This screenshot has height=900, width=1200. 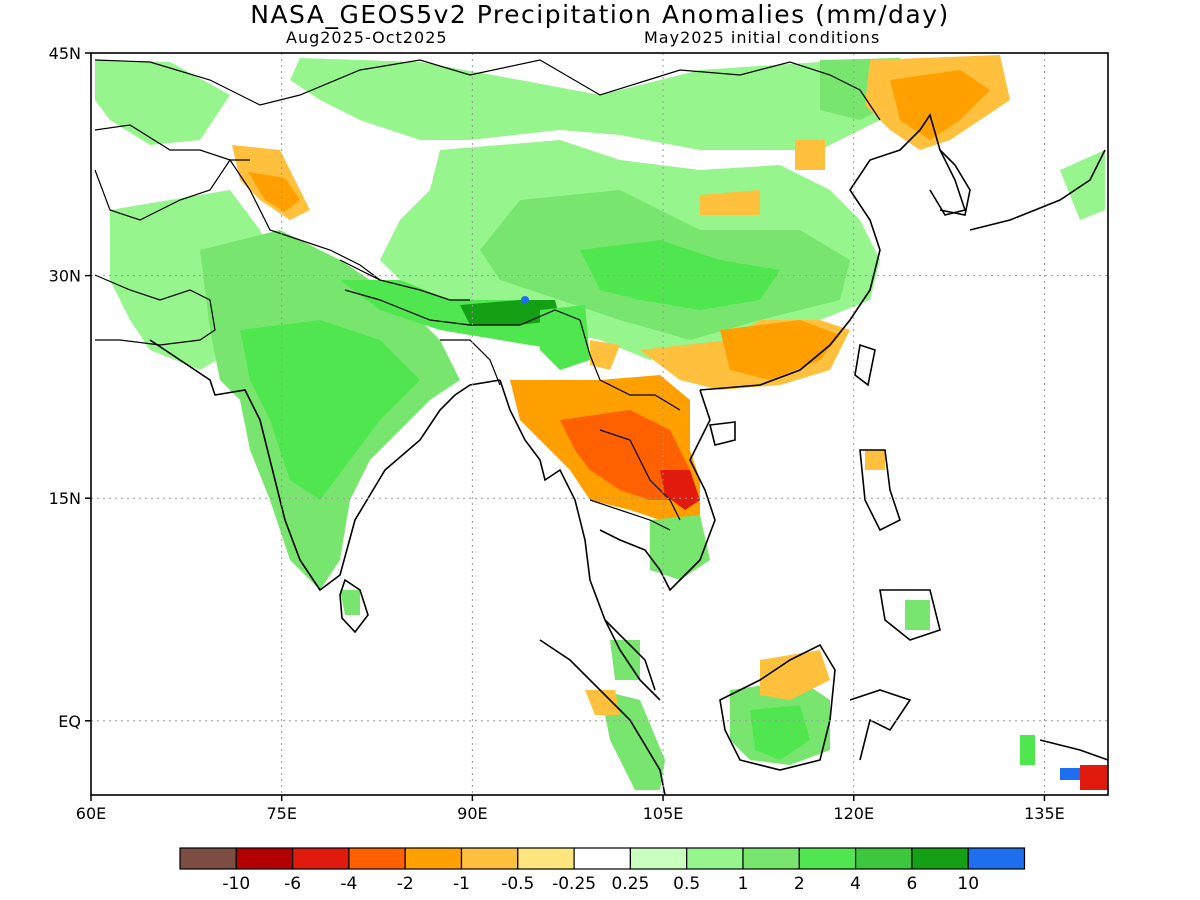 What do you see at coordinates (810, 155) in the screenshot?
I see `anomaly-central-china-orange` at bounding box center [810, 155].